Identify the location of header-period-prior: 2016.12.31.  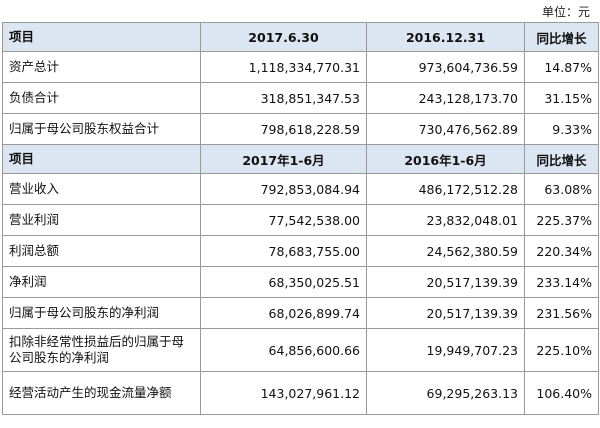
(445, 37).